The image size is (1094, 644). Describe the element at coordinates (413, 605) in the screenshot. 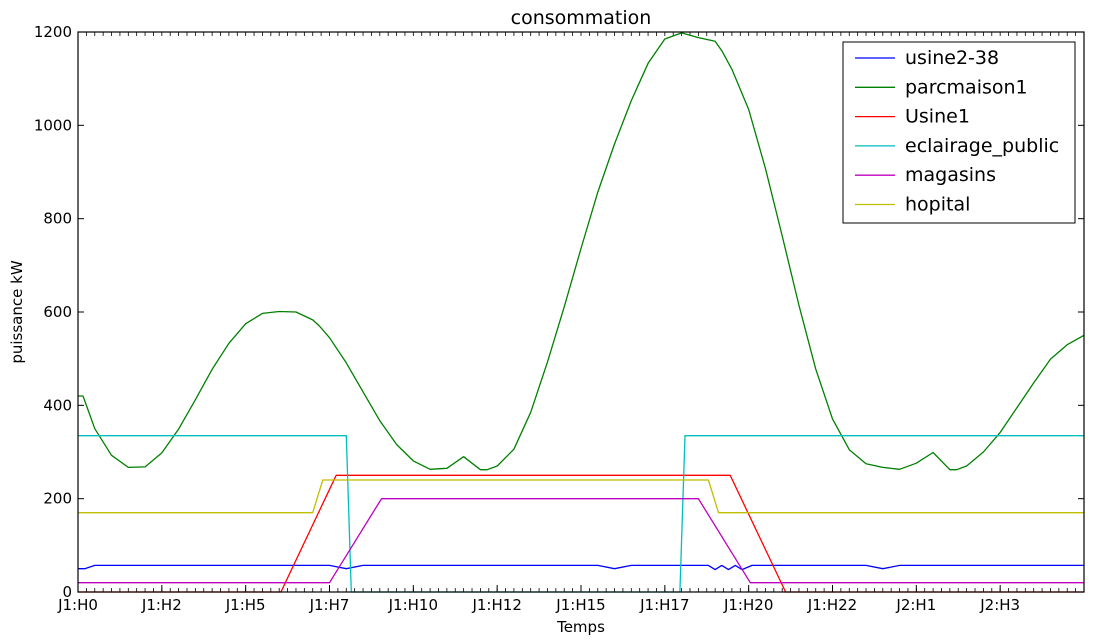

I see `x-tick-label: J1:H10` at that location.